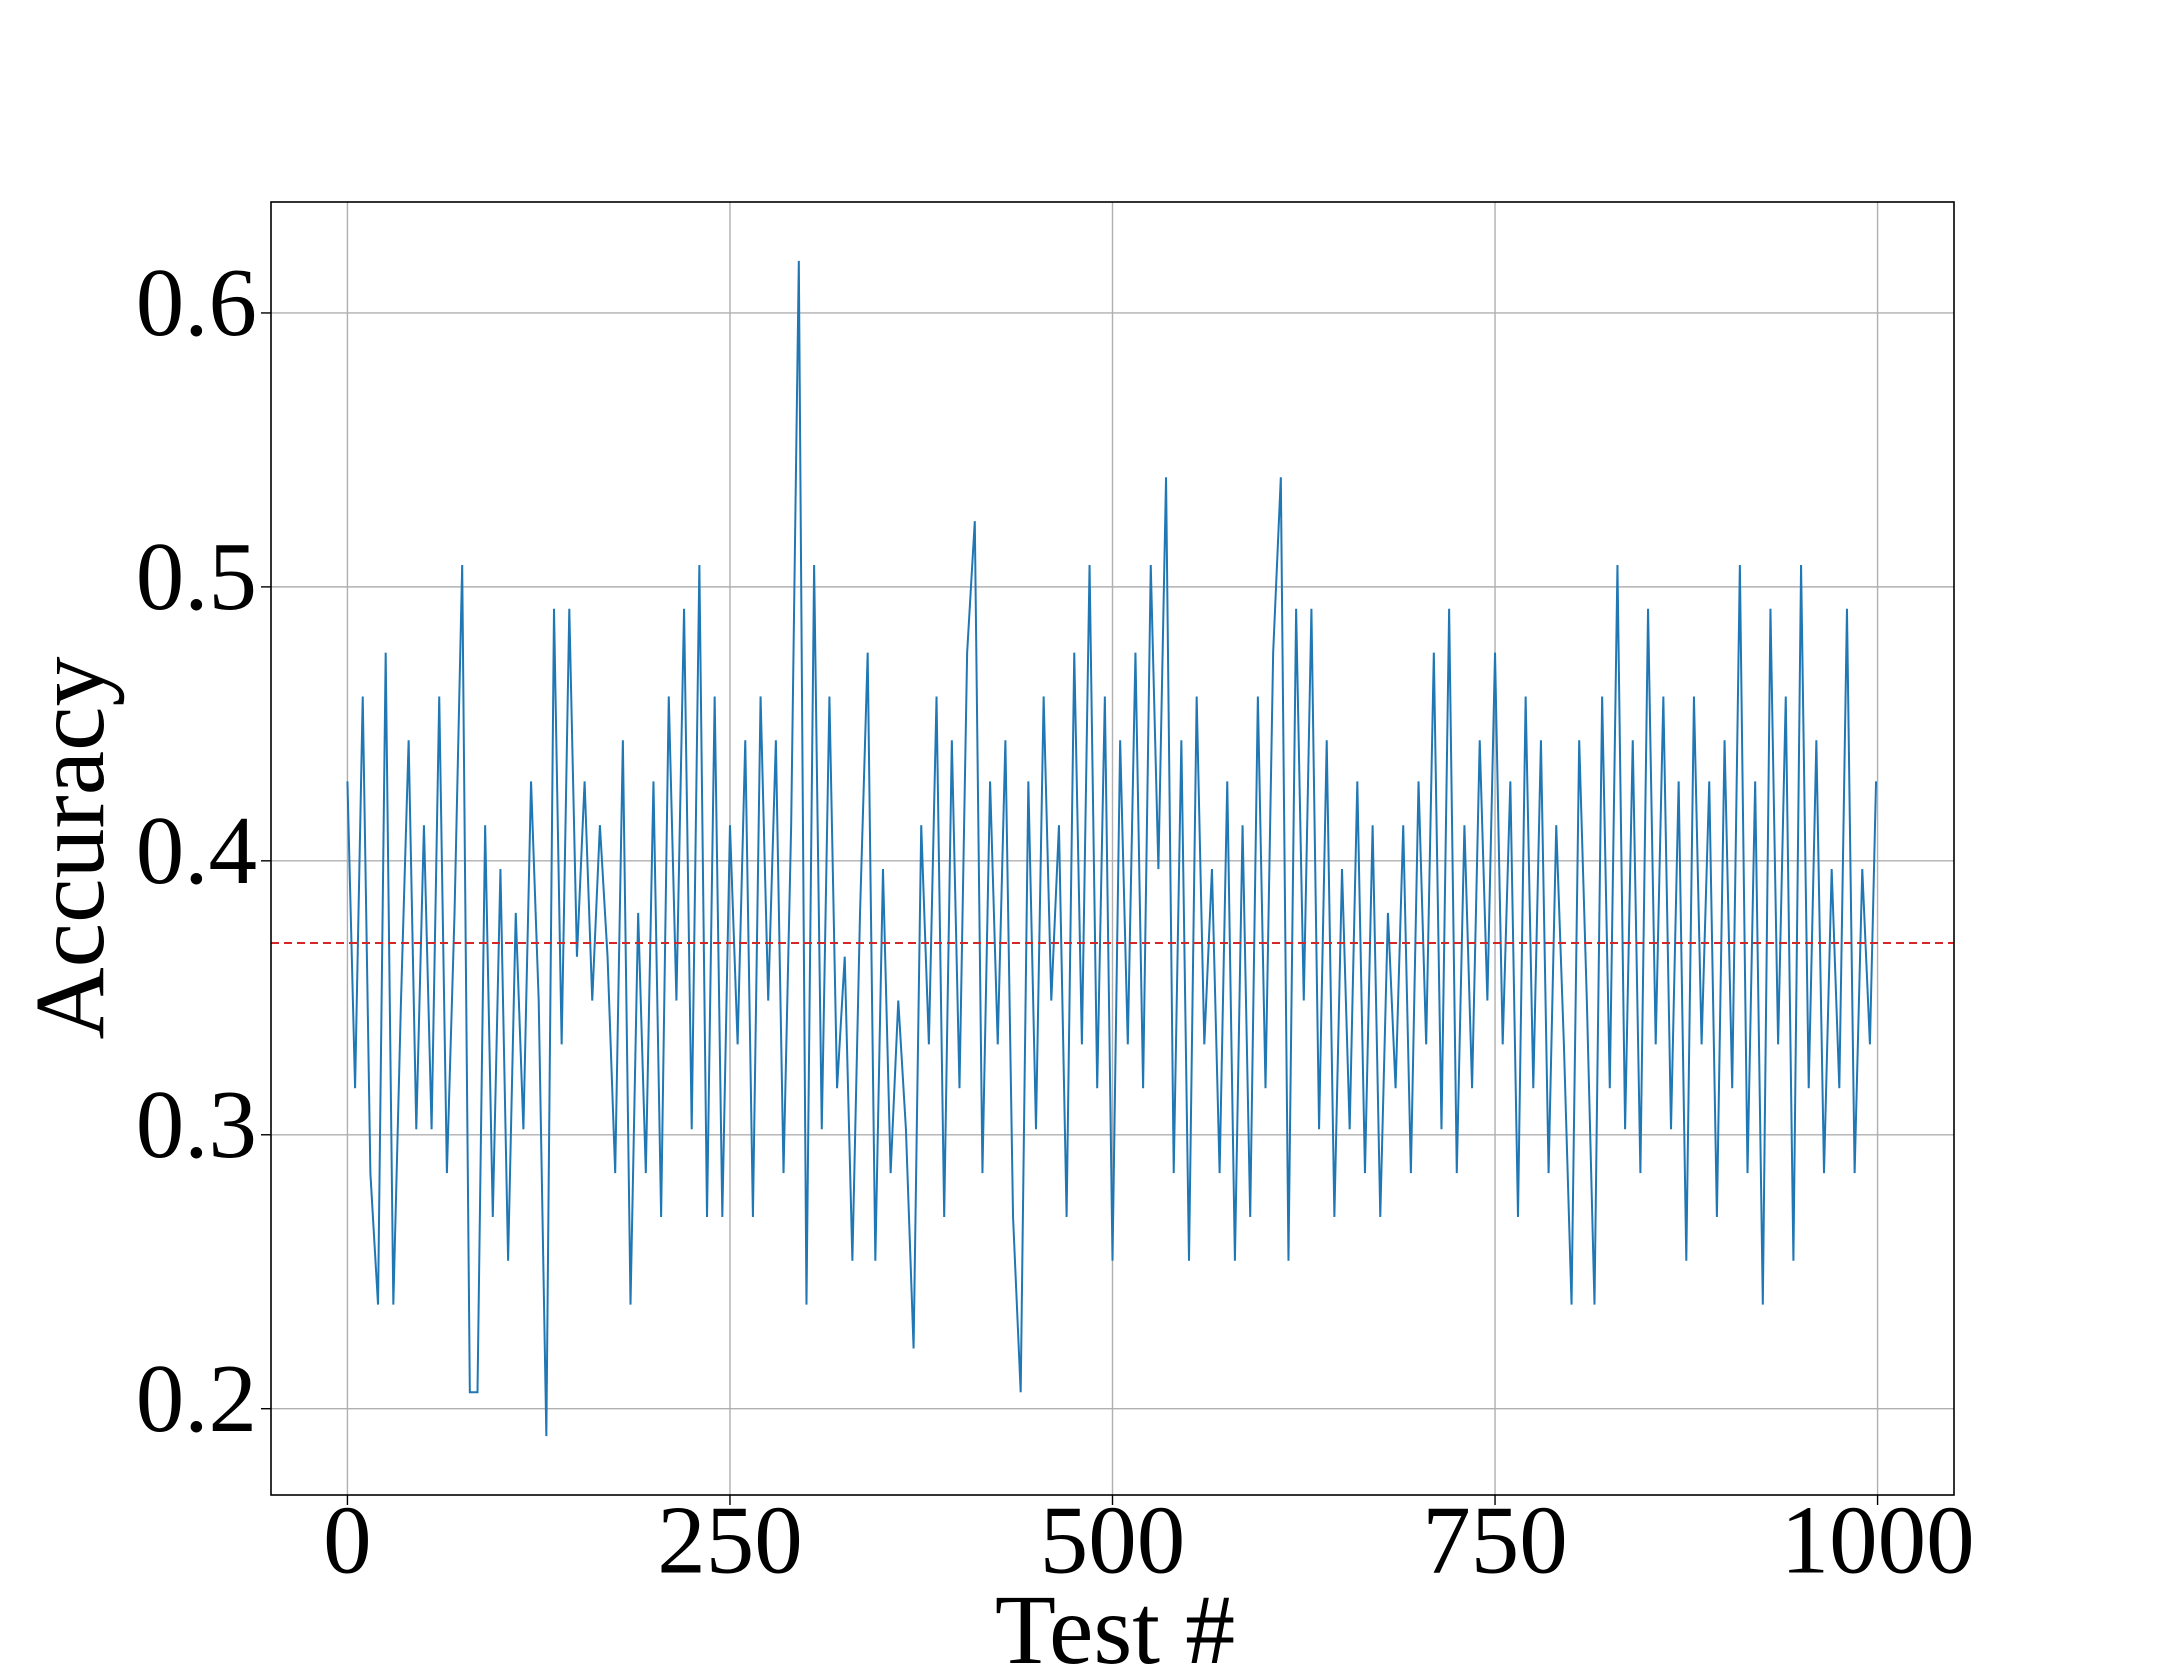 Image resolution: width=2160 pixels, height=1673 pixels. I want to click on x-axis-label: Test #, so click(1115, 1623).